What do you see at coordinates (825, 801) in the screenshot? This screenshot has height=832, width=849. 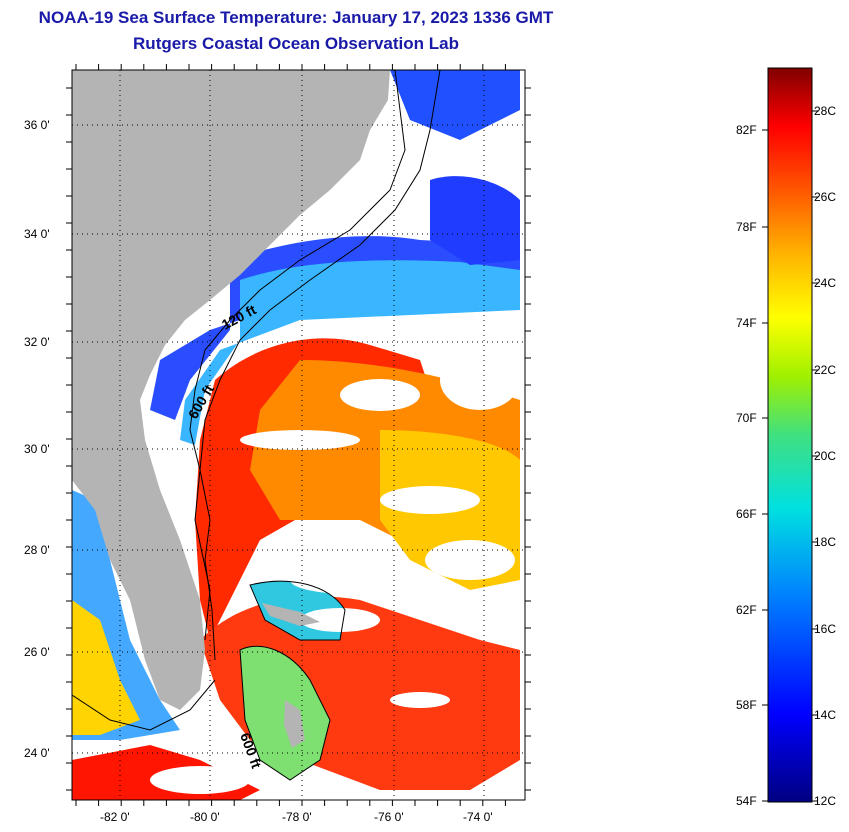 I see `colorbar-c-label: 12C` at bounding box center [825, 801].